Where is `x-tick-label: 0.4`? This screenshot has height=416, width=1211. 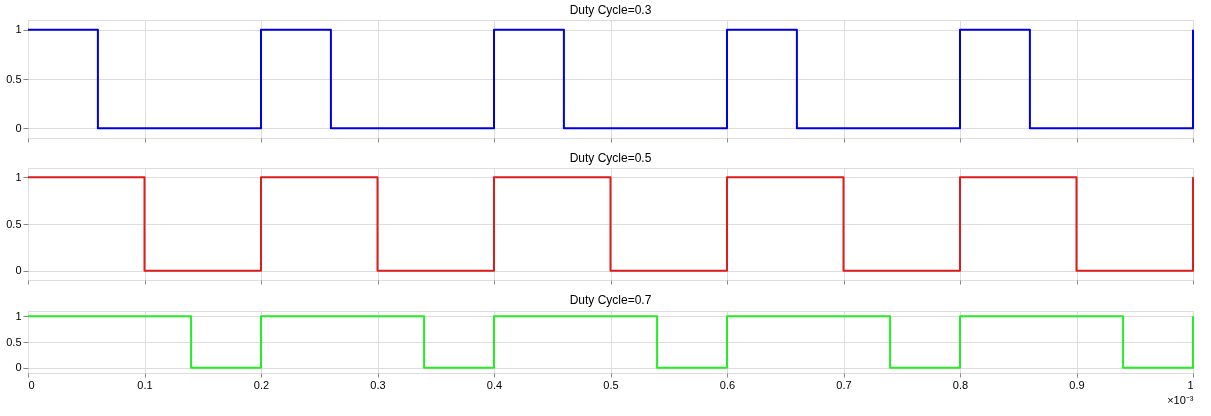 x-tick-label: 0.4 is located at coordinates (494, 384).